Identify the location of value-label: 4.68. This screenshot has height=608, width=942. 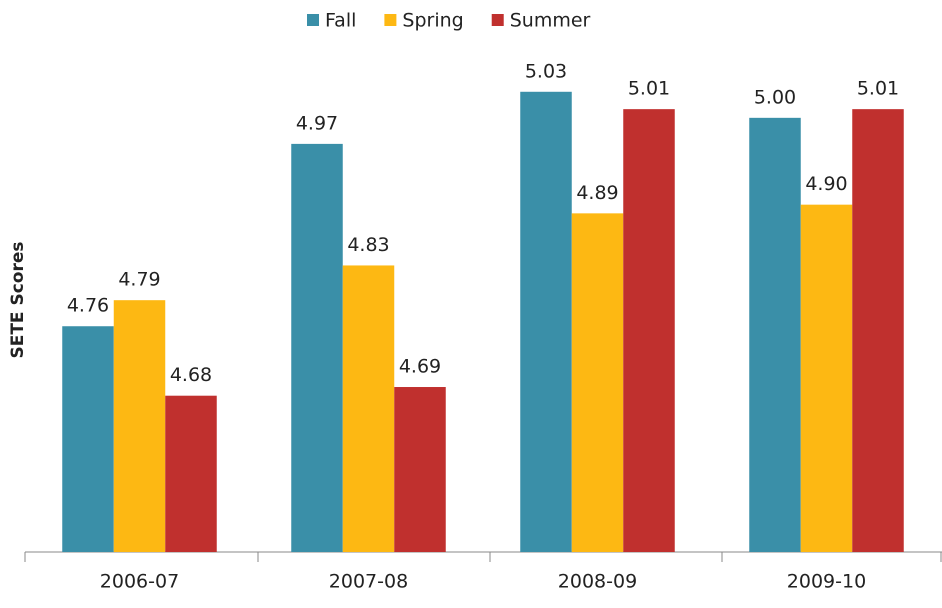
(191, 375).